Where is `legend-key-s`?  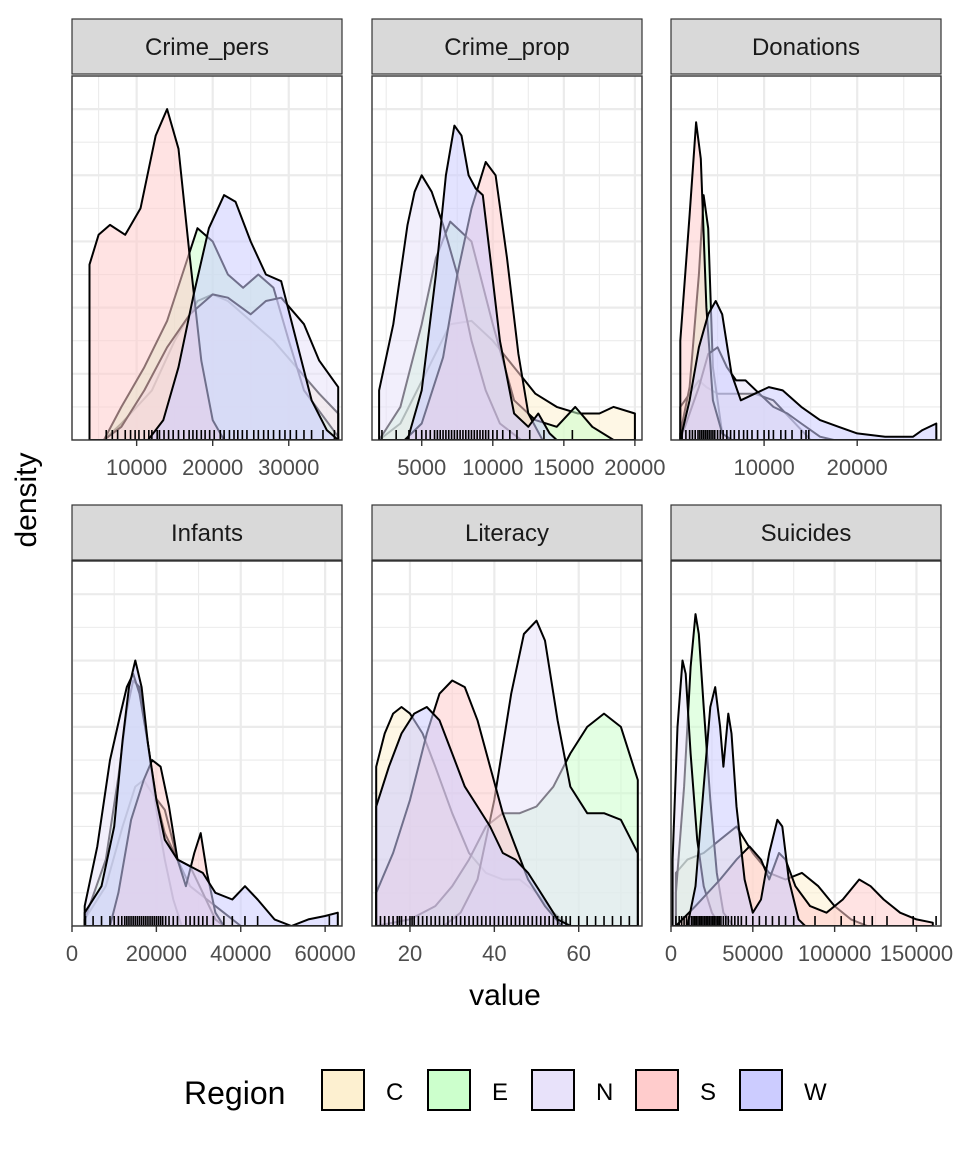
legend-key-s is located at coordinates (657, 1090).